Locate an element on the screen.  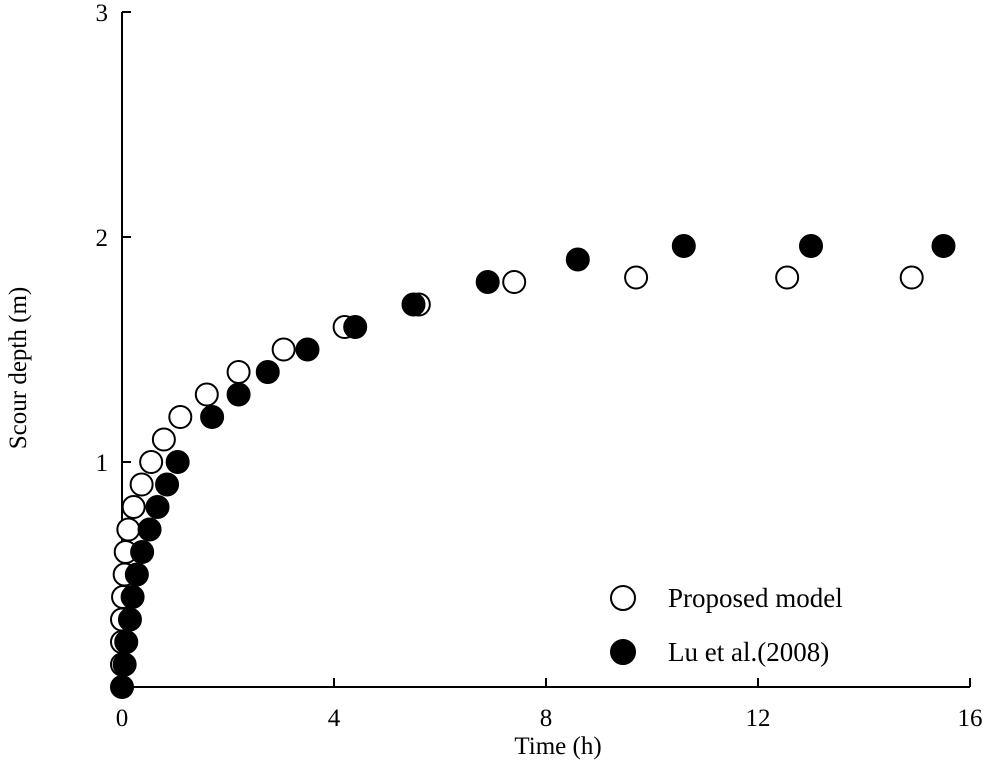
x-tick-label: 8 is located at coordinates (546, 718).